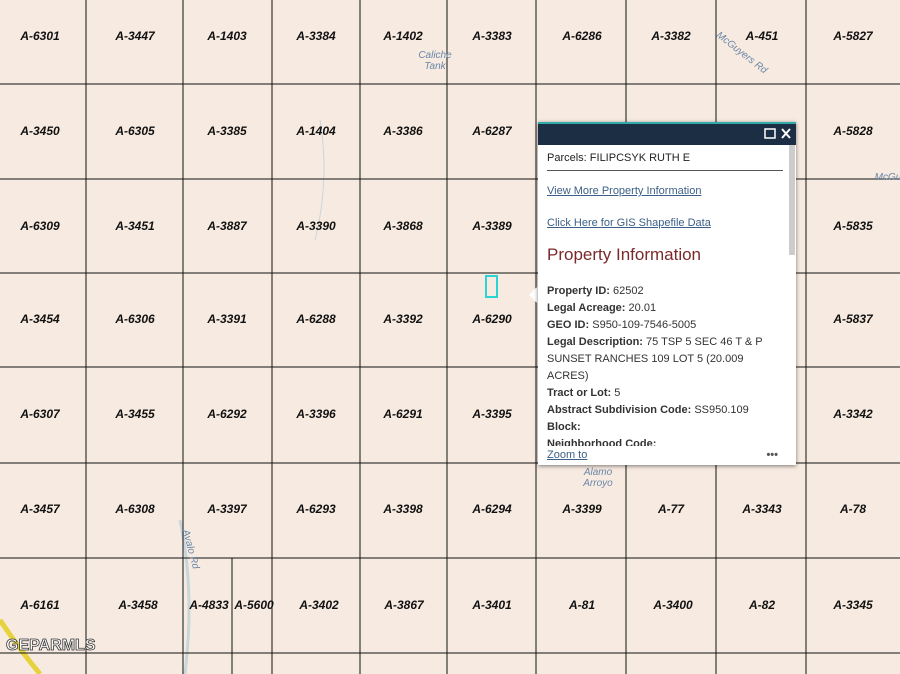  I want to click on parcel-label: A-6307, so click(40, 414).